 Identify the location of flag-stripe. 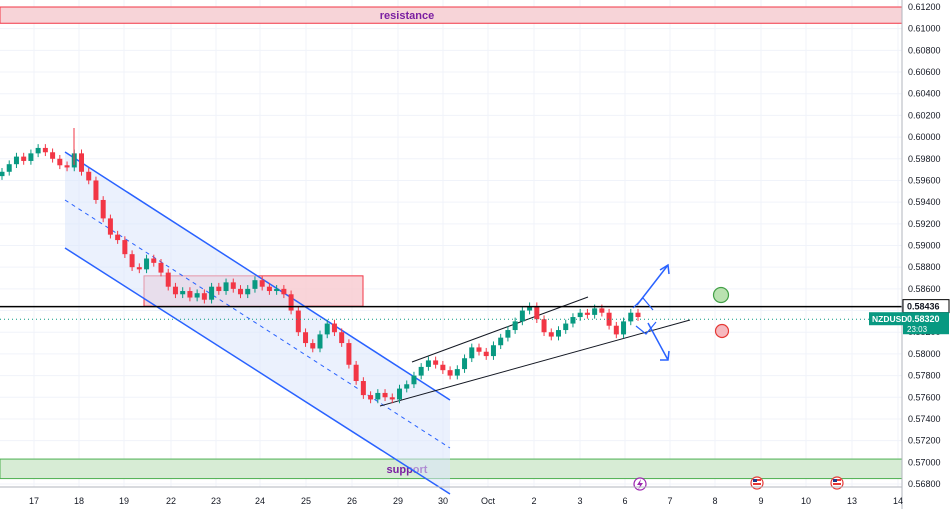
(757, 484).